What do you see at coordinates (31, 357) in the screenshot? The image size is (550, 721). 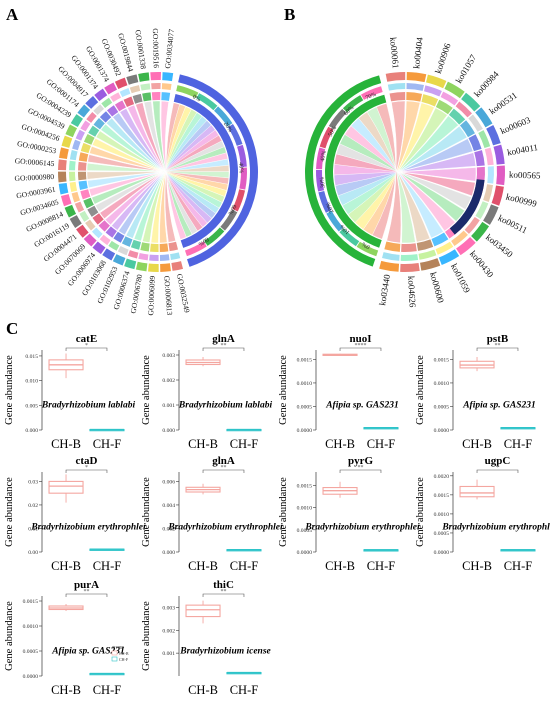 I see `y-tick-label: 0.015` at bounding box center [31, 357].